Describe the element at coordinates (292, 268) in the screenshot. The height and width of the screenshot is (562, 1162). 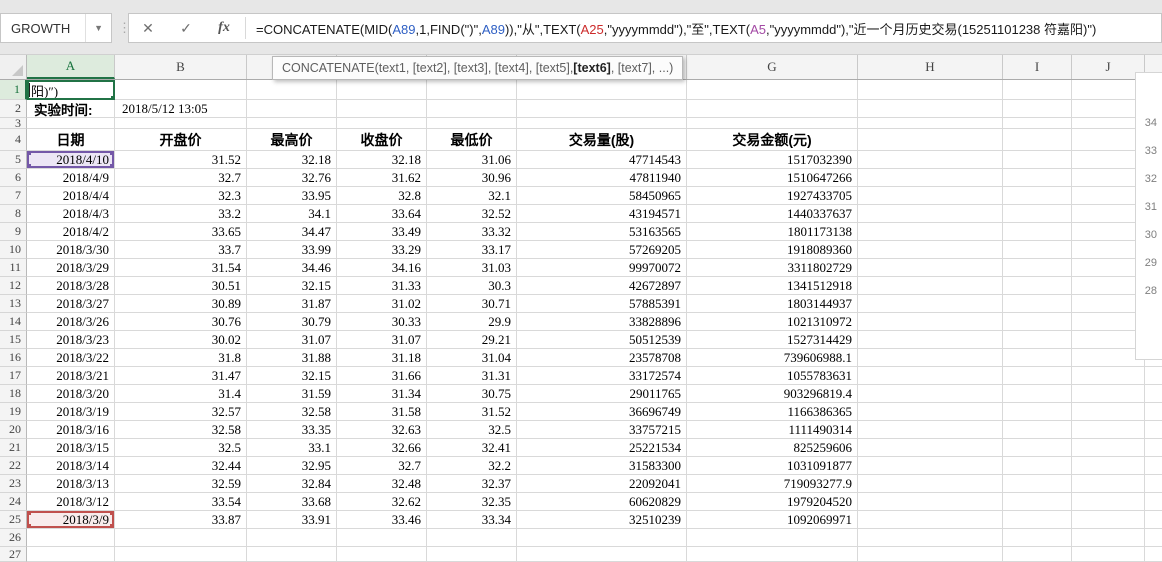
I see `cell: 34.46` at that location.